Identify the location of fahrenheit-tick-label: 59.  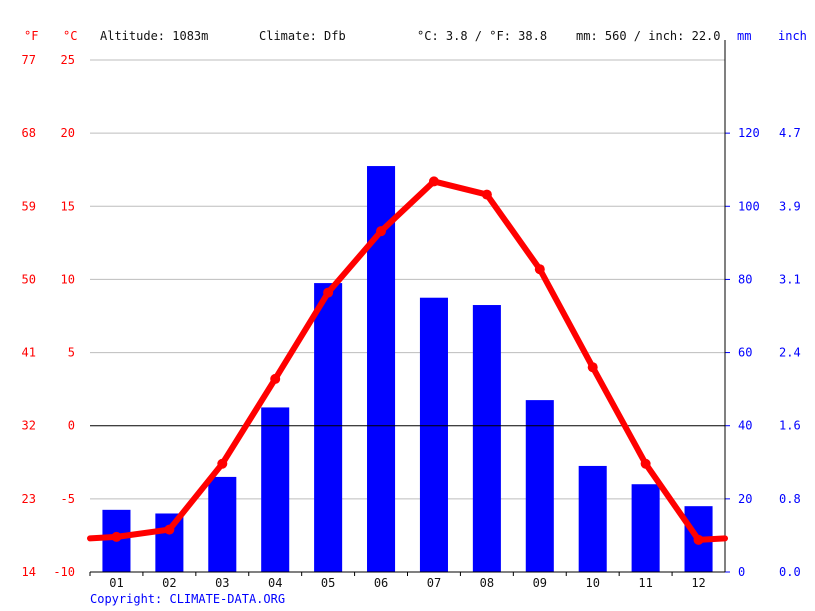
(29, 206).